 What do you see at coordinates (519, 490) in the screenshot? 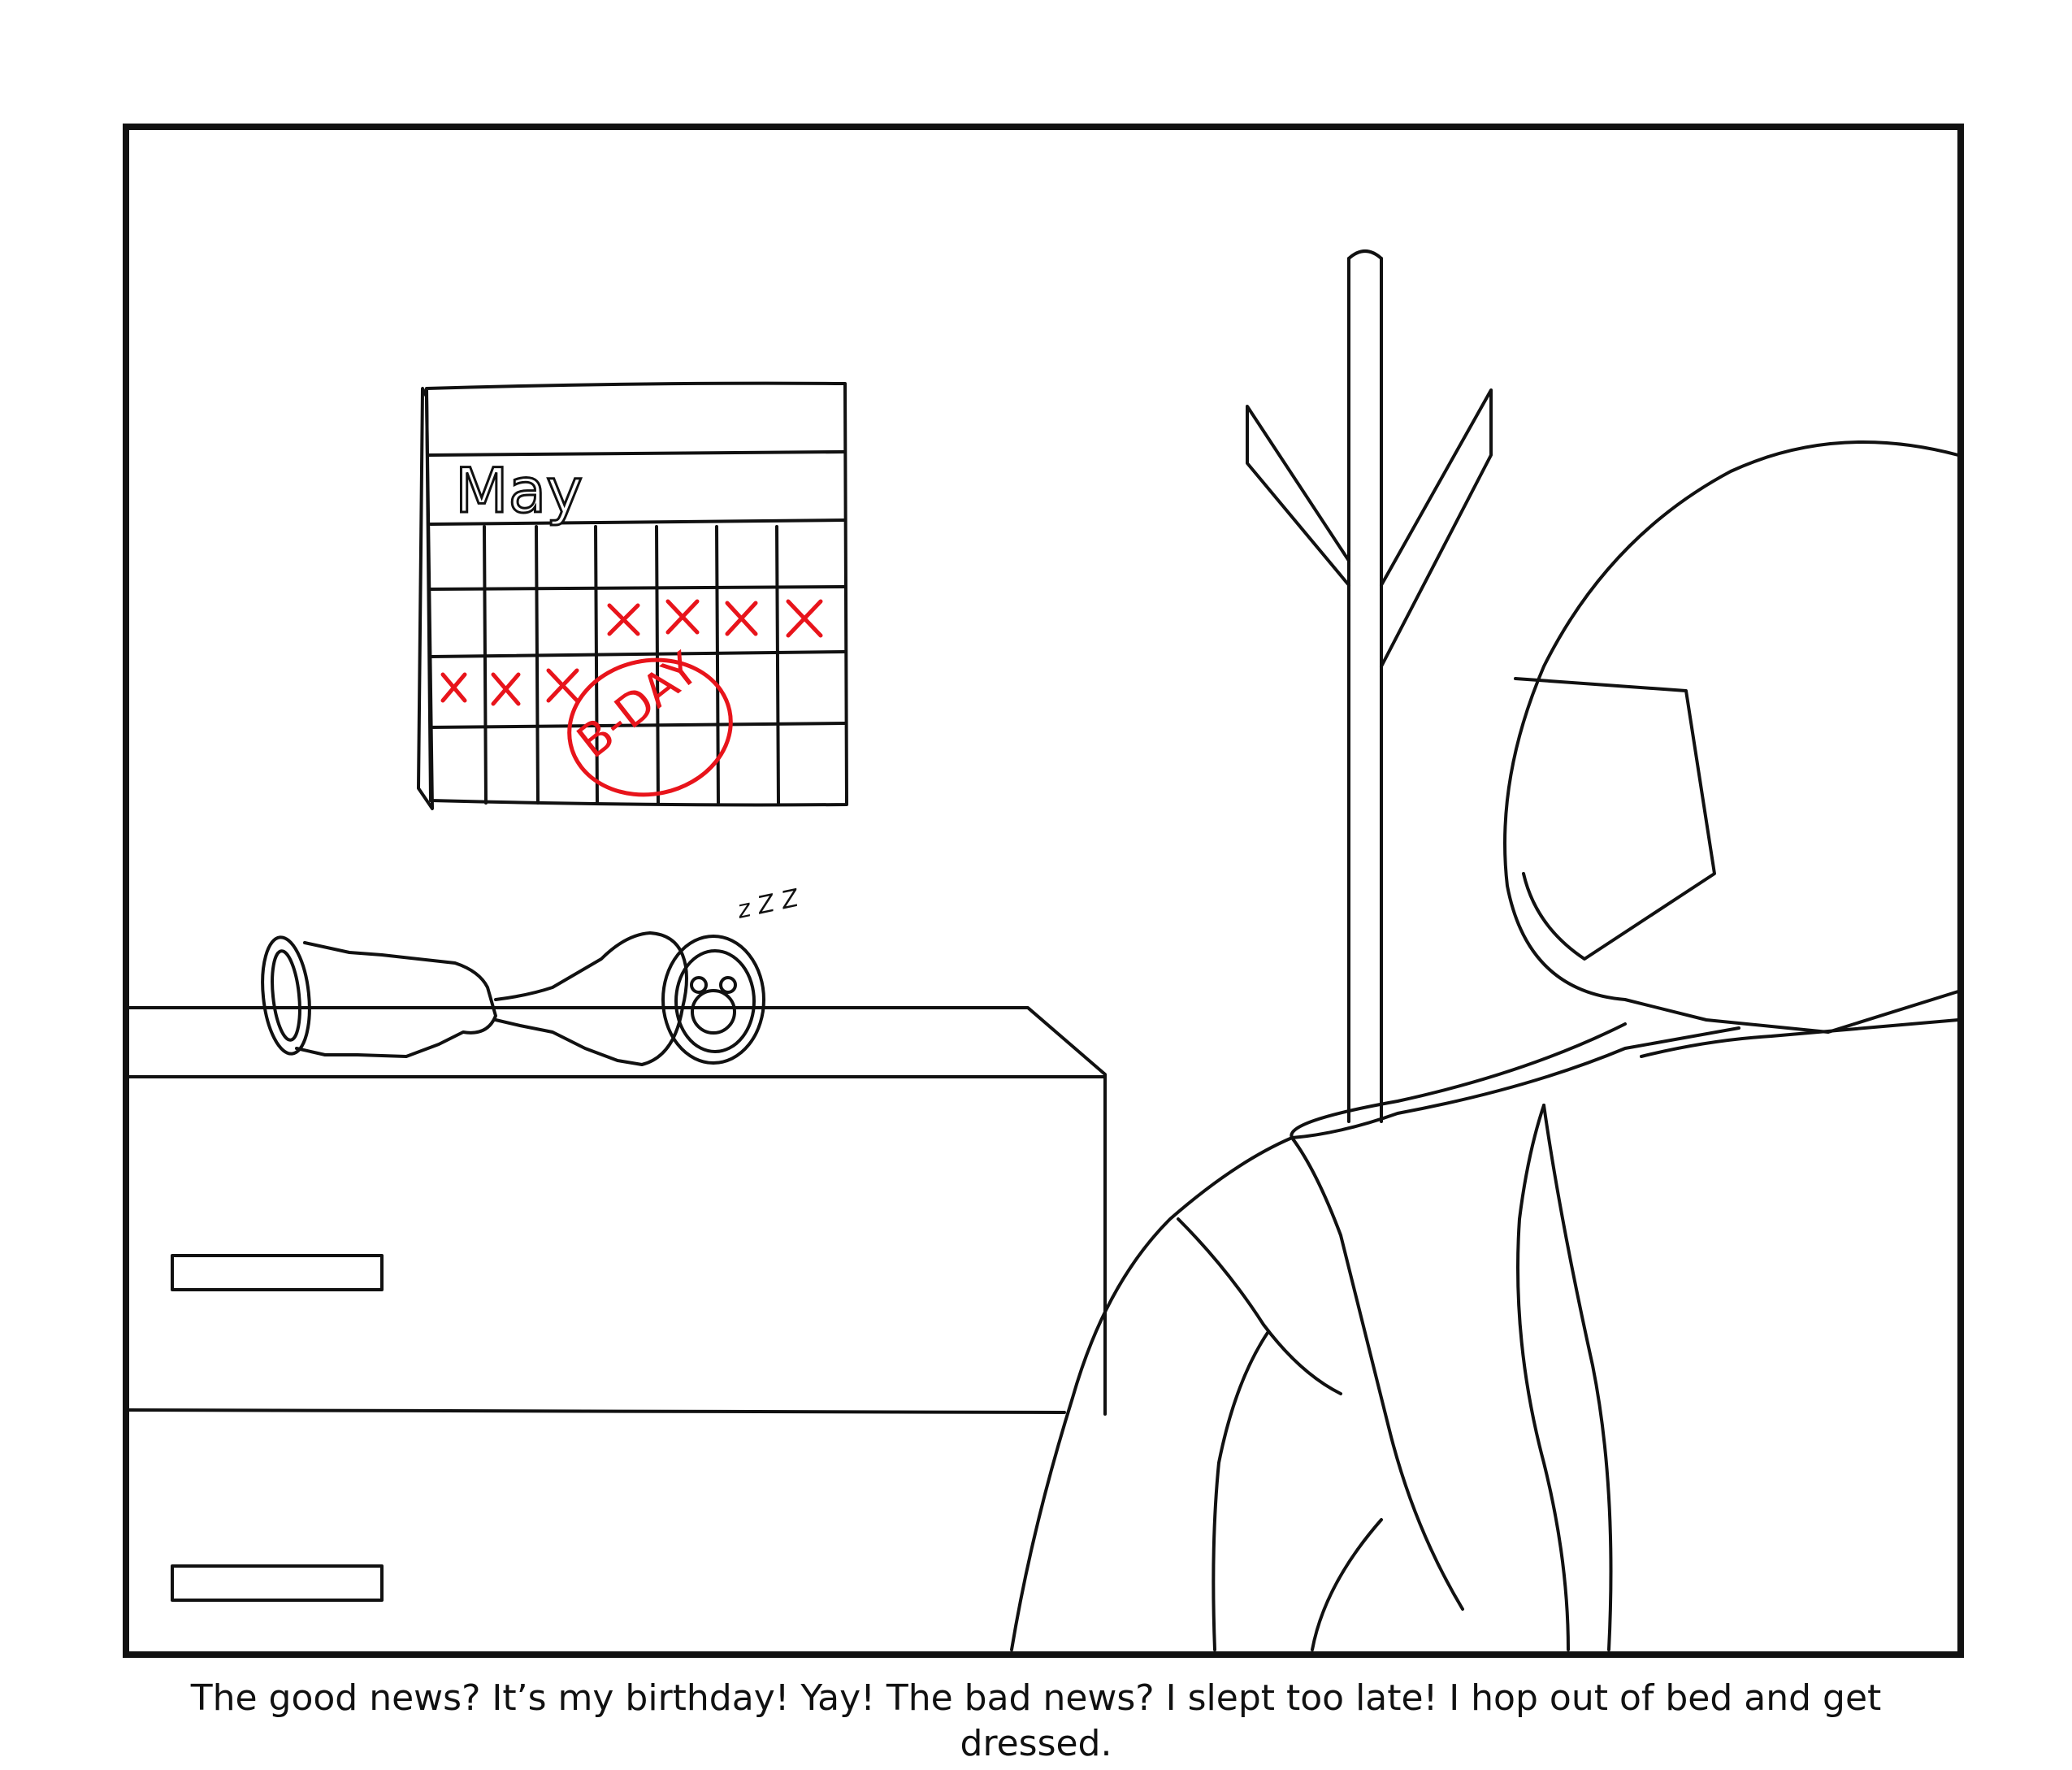
I see `calendar-month-label: May` at bounding box center [519, 490].